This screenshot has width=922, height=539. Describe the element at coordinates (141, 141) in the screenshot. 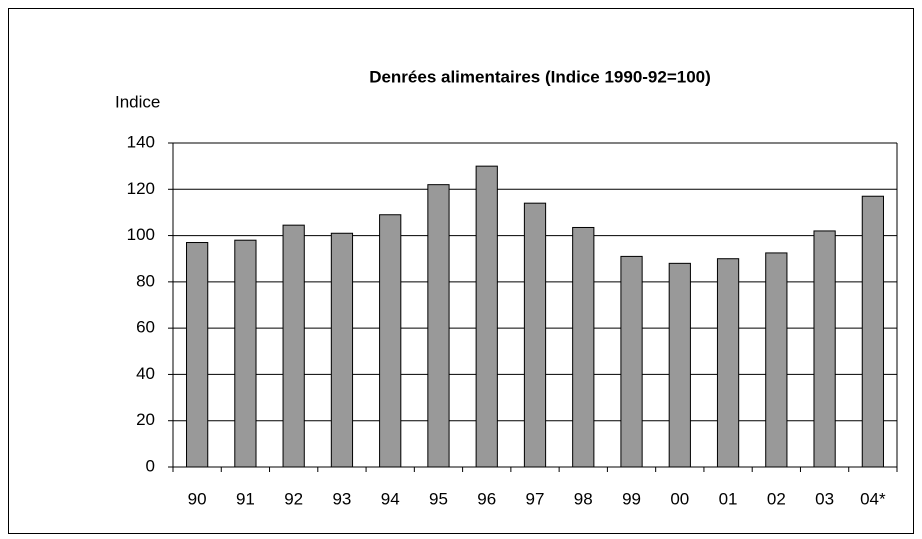

I see `y-tick-label: 140` at that location.